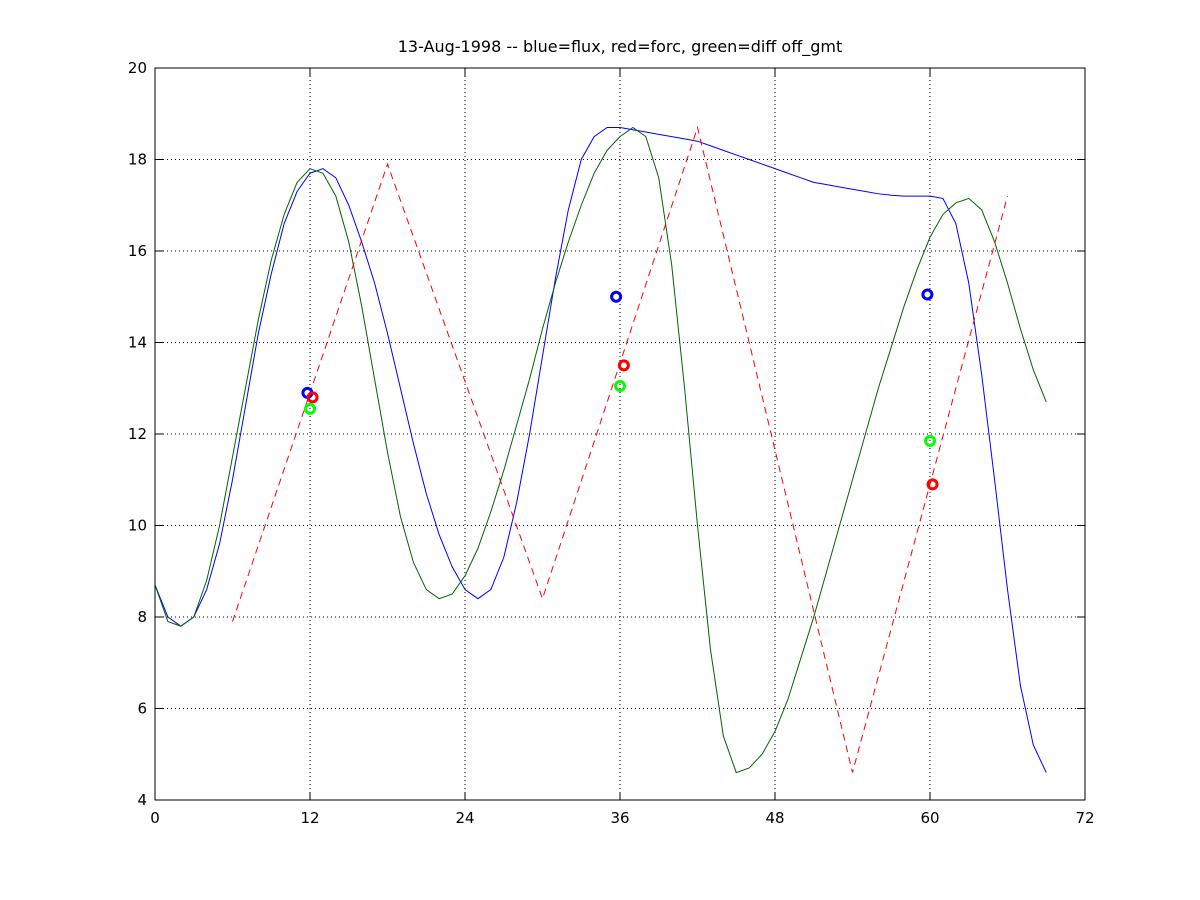 The width and height of the screenshot is (1200, 900). What do you see at coordinates (142, 617) in the screenshot?
I see `y-tick-label: 8` at bounding box center [142, 617].